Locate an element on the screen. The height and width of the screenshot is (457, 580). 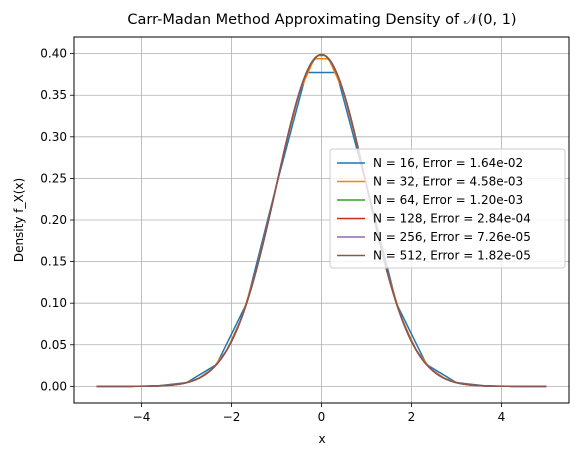
y-tick-label: 0.20 is located at coordinates (53, 220).